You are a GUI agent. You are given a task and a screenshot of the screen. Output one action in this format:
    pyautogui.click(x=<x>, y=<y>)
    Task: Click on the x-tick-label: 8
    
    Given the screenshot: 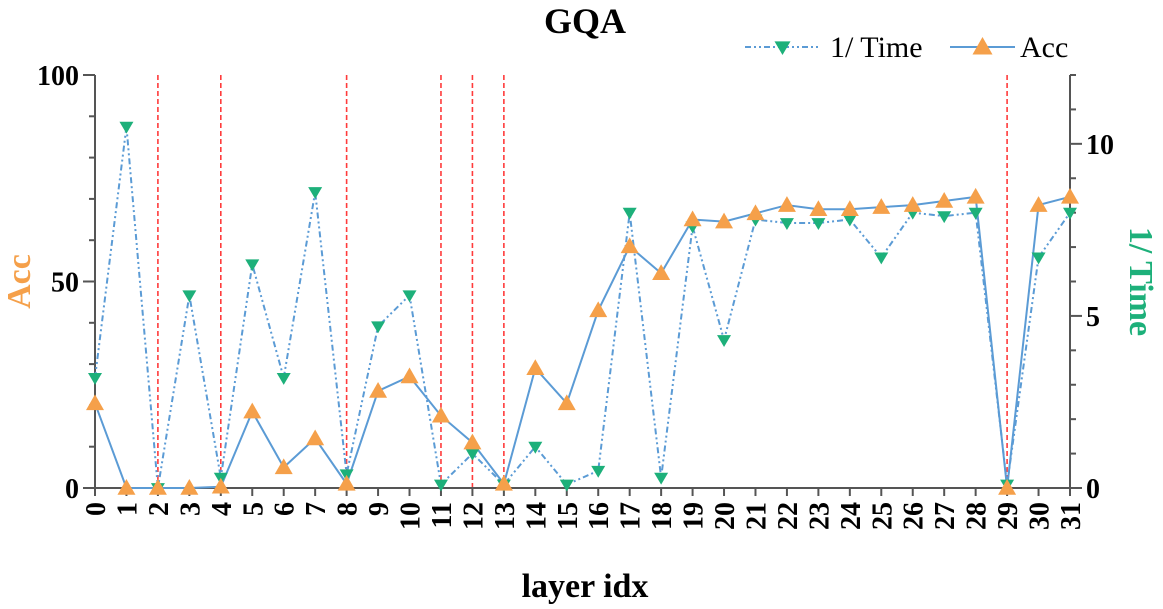 What is the action you would take?
    pyautogui.click(x=348, y=509)
    